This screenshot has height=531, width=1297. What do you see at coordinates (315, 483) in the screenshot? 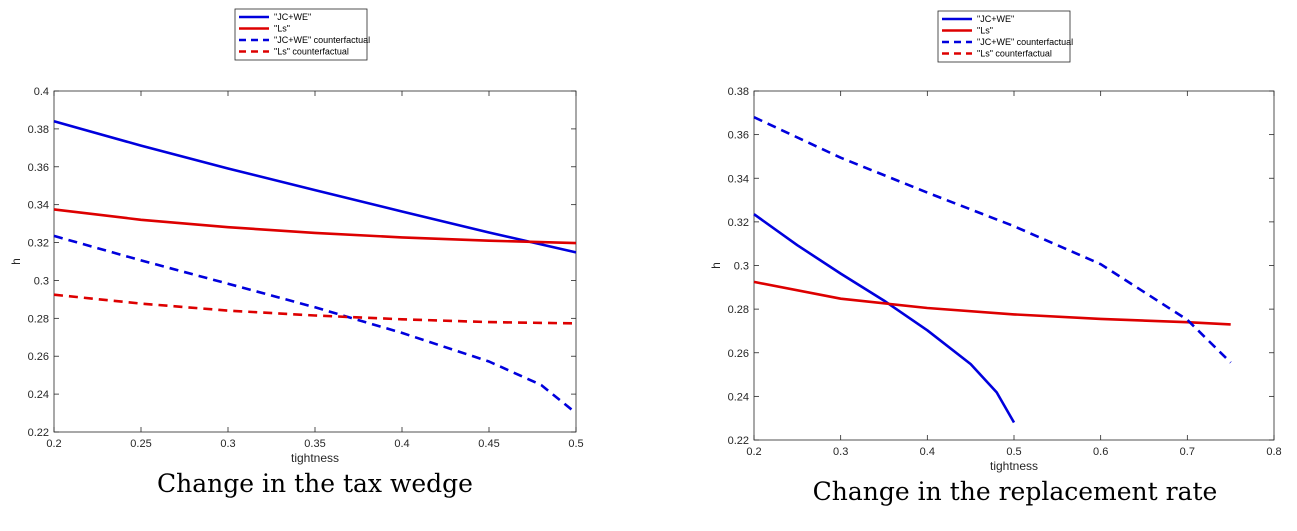
I see `figure-caption: Change in the tax wedge` at bounding box center [315, 483].